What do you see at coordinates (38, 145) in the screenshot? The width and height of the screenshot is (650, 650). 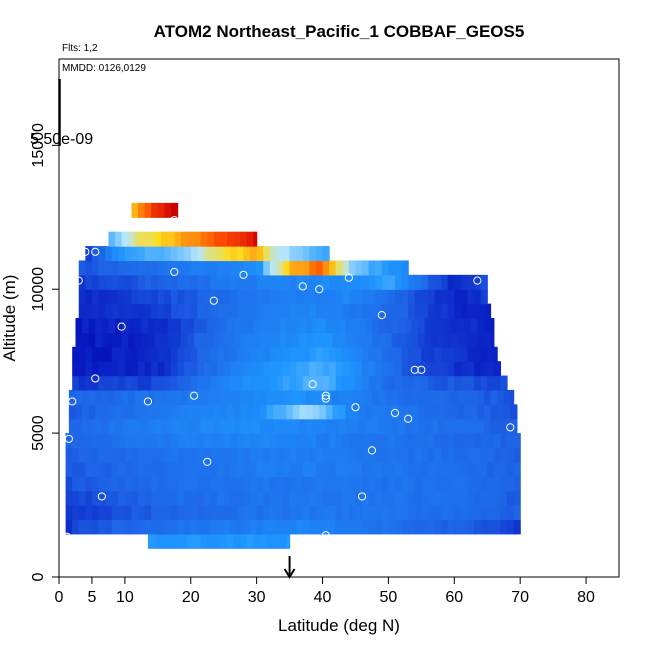 I see `y-tick-label: 15000` at bounding box center [38, 145].